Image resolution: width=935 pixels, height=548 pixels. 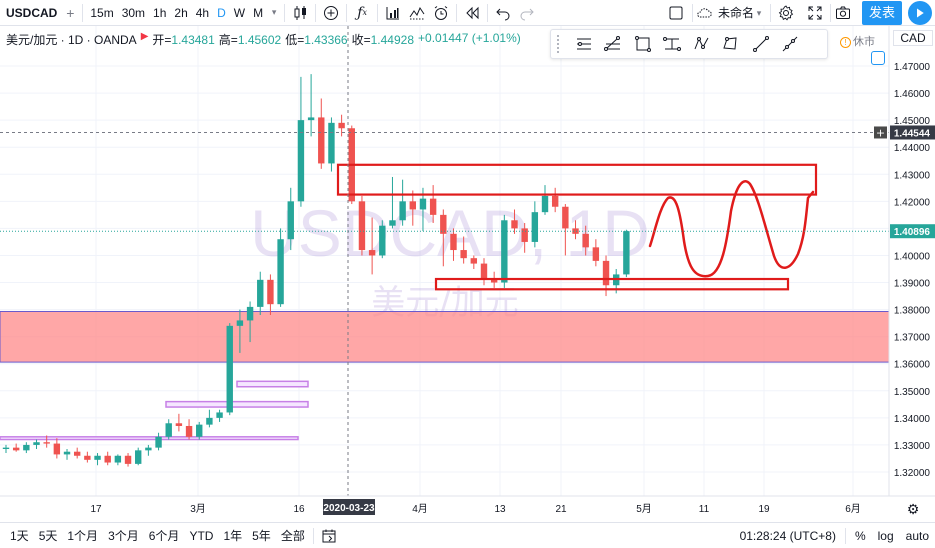 What do you see at coordinates (860, 535) in the screenshot?
I see `percent-toggle: %` at bounding box center [860, 535].